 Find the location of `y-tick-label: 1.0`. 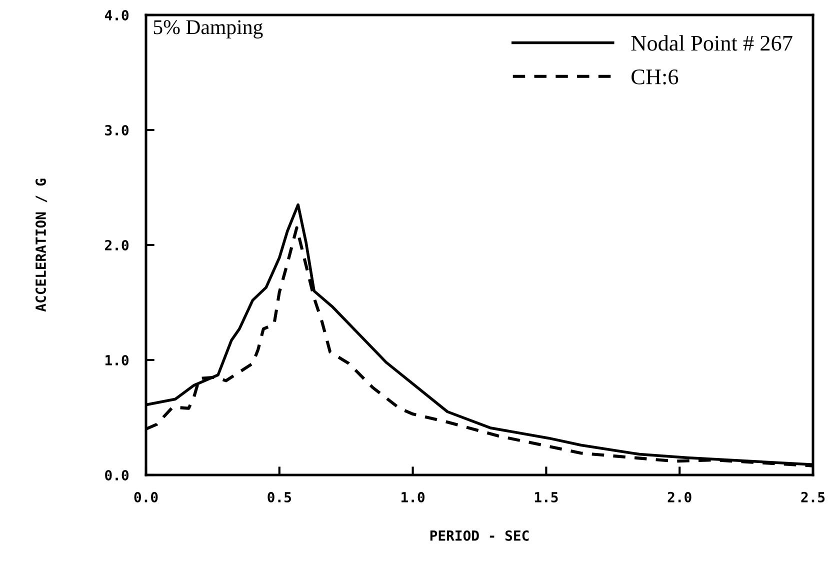

y-tick-label: 1.0 is located at coordinates (117, 360).